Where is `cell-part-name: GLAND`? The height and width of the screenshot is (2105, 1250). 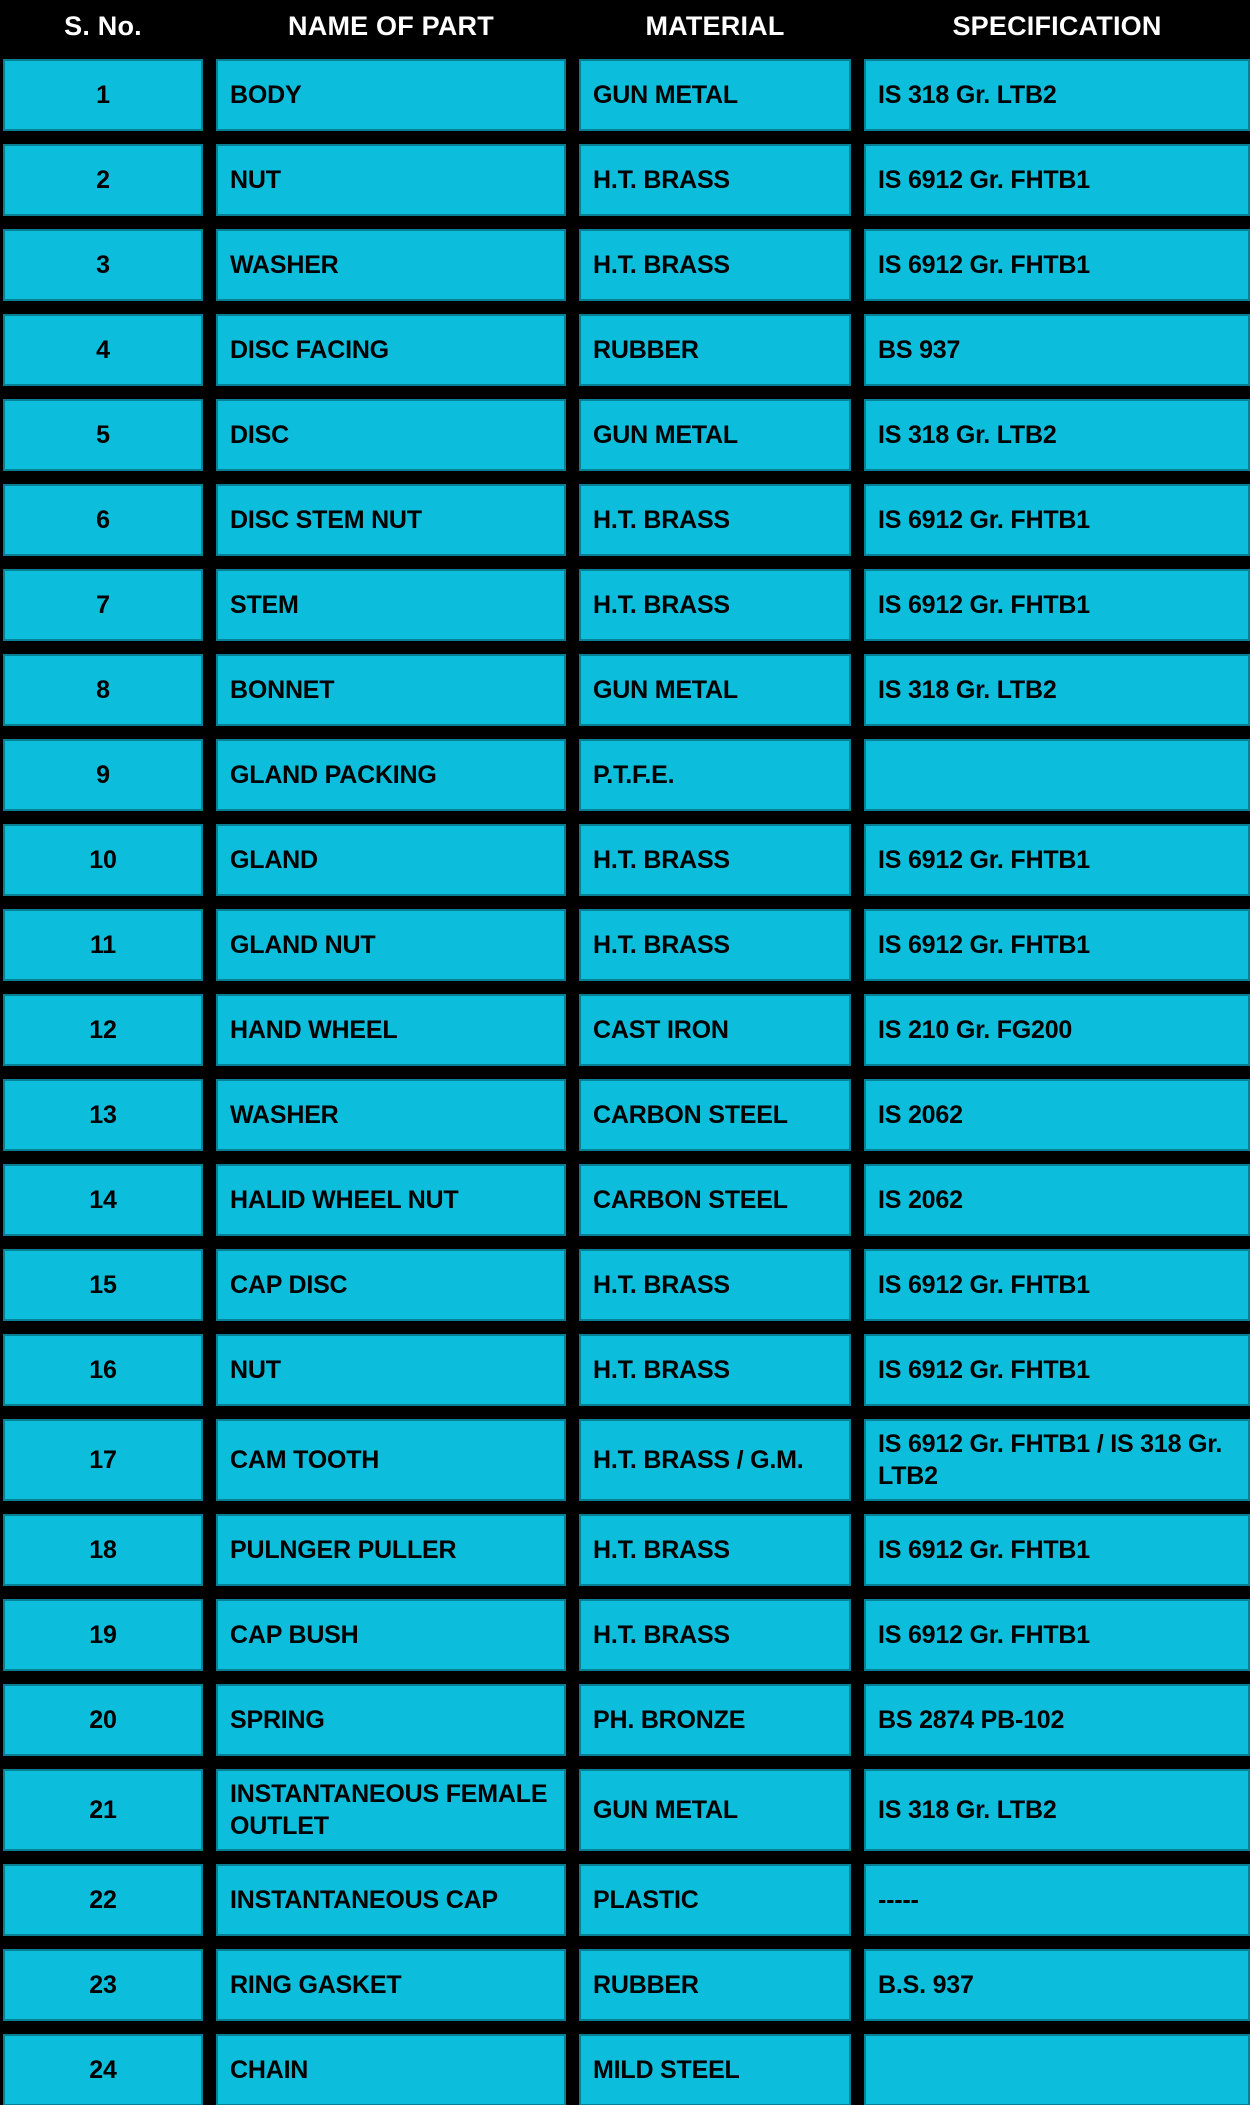
cell-part-name: GLAND is located at coordinates (391, 860).